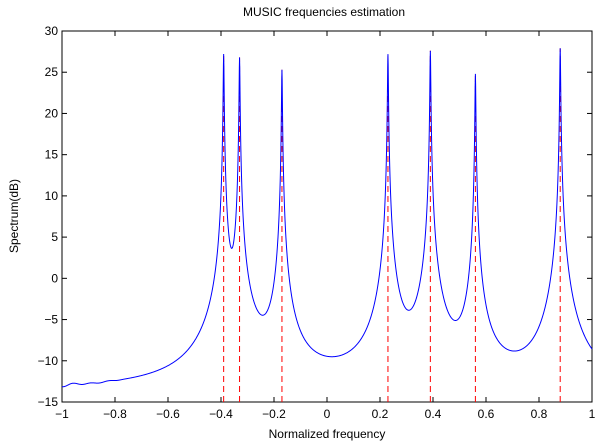 The width and height of the screenshot is (595, 444). I want to click on y-tick-label: 15, so click(52, 155).